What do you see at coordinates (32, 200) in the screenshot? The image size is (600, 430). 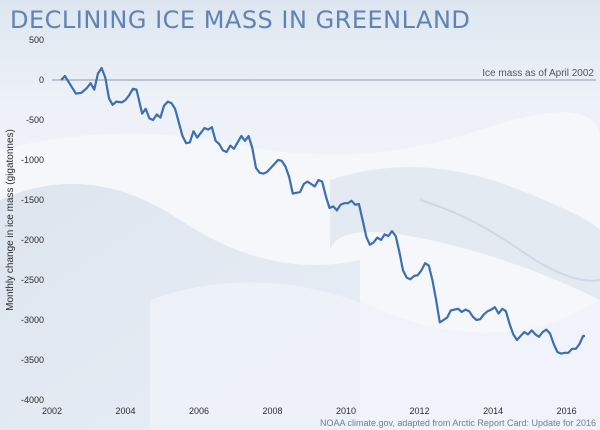 I see `y-tick-label: -1500` at bounding box center [32, 200].